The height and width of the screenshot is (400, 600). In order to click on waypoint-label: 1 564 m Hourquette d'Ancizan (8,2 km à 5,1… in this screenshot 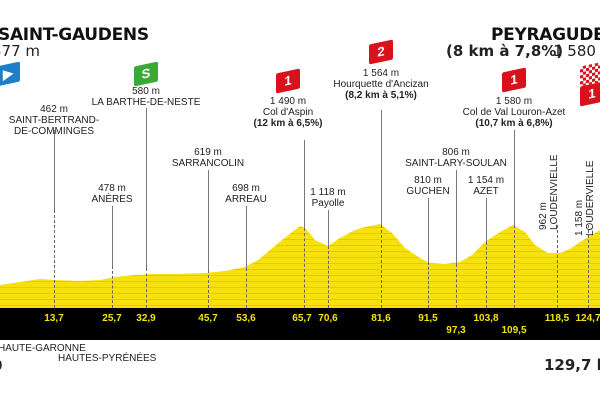, I will do `click(381, 84)`.